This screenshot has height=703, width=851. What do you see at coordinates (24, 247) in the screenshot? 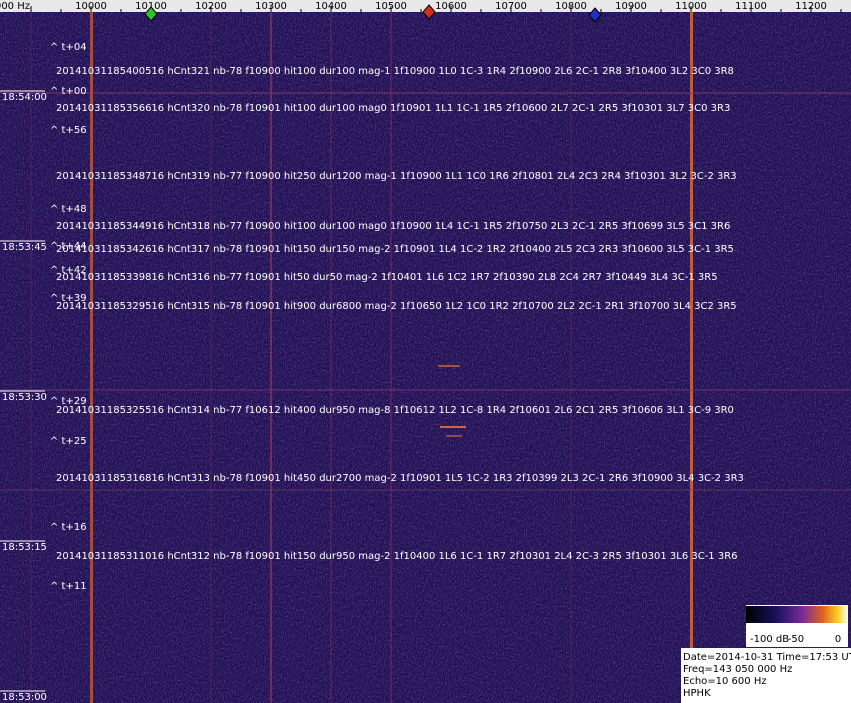
I see `time-label: 18:53:45` at bounding box center [24, 247].